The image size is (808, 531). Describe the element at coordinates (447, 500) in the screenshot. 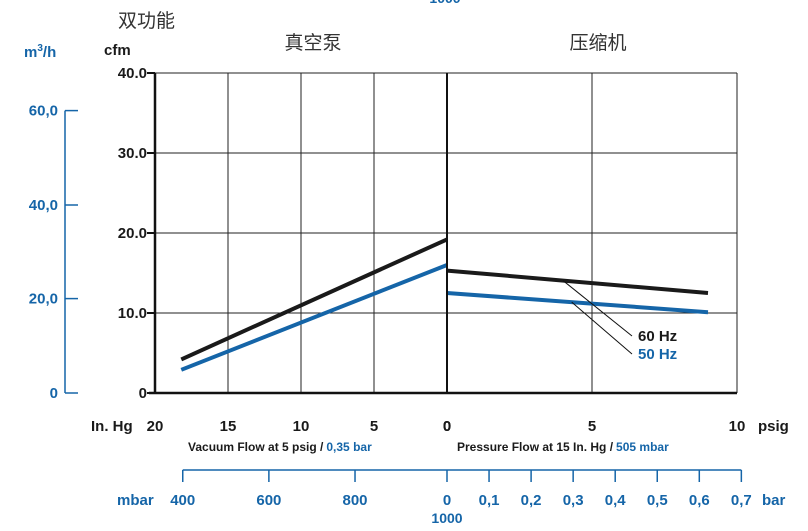

I see `mbar-zero-label: 0` at that location.